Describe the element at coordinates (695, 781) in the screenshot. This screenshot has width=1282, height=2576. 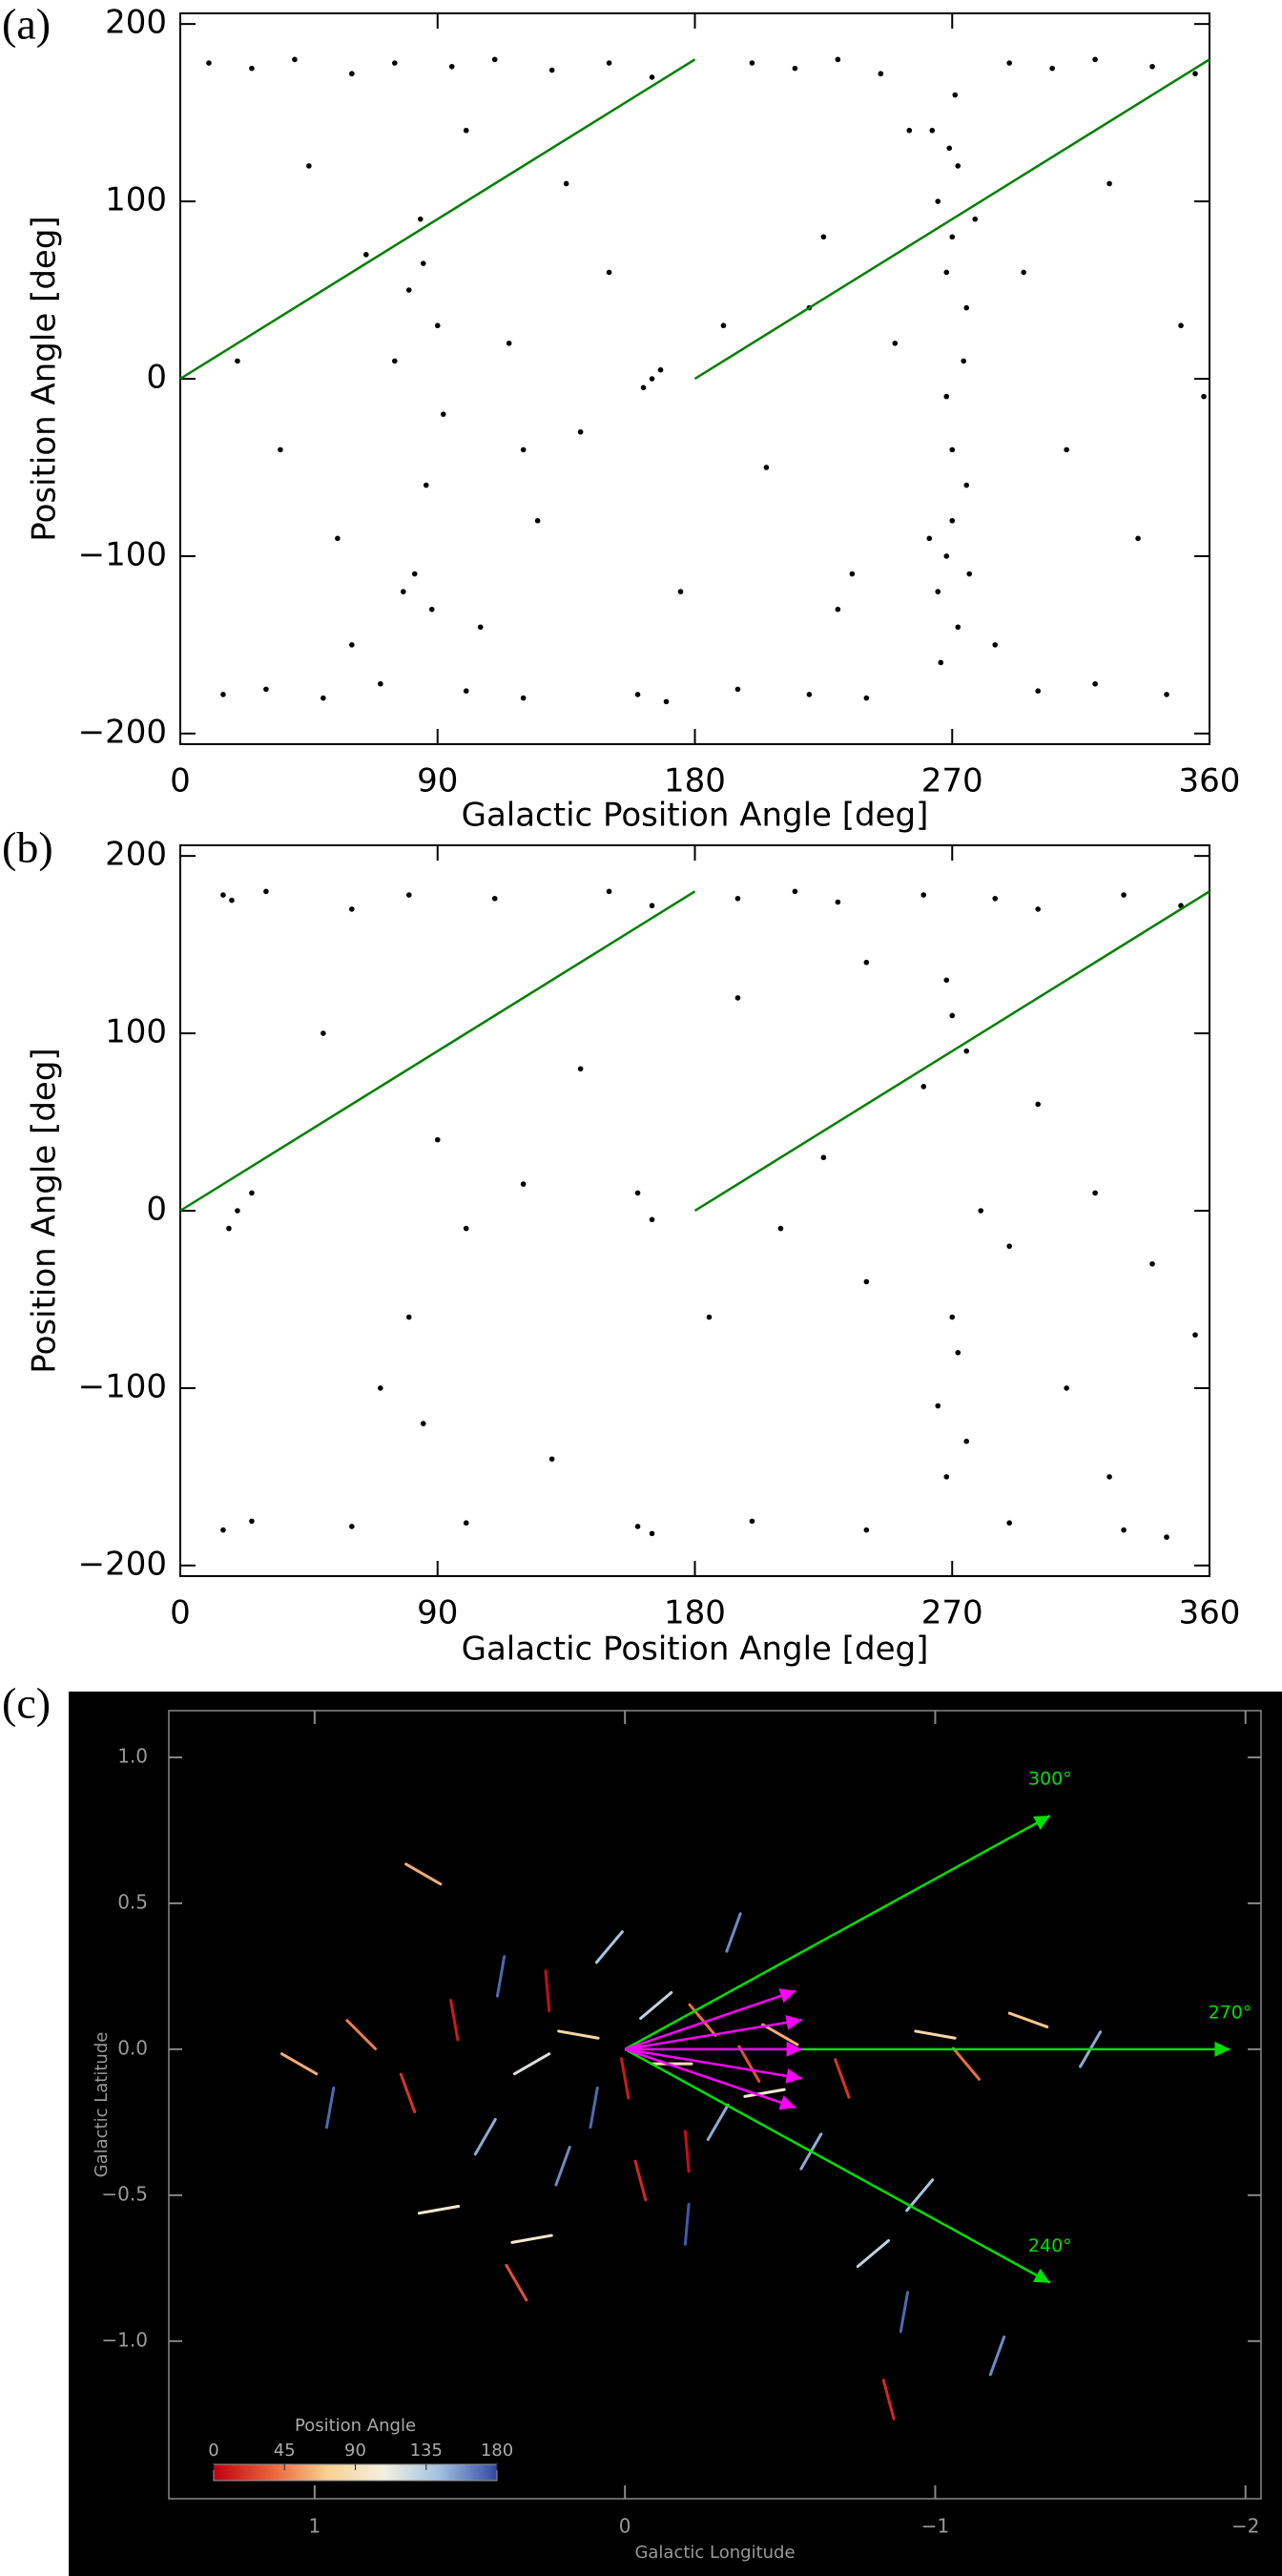
I see `x-tick-label: 180` at that location.